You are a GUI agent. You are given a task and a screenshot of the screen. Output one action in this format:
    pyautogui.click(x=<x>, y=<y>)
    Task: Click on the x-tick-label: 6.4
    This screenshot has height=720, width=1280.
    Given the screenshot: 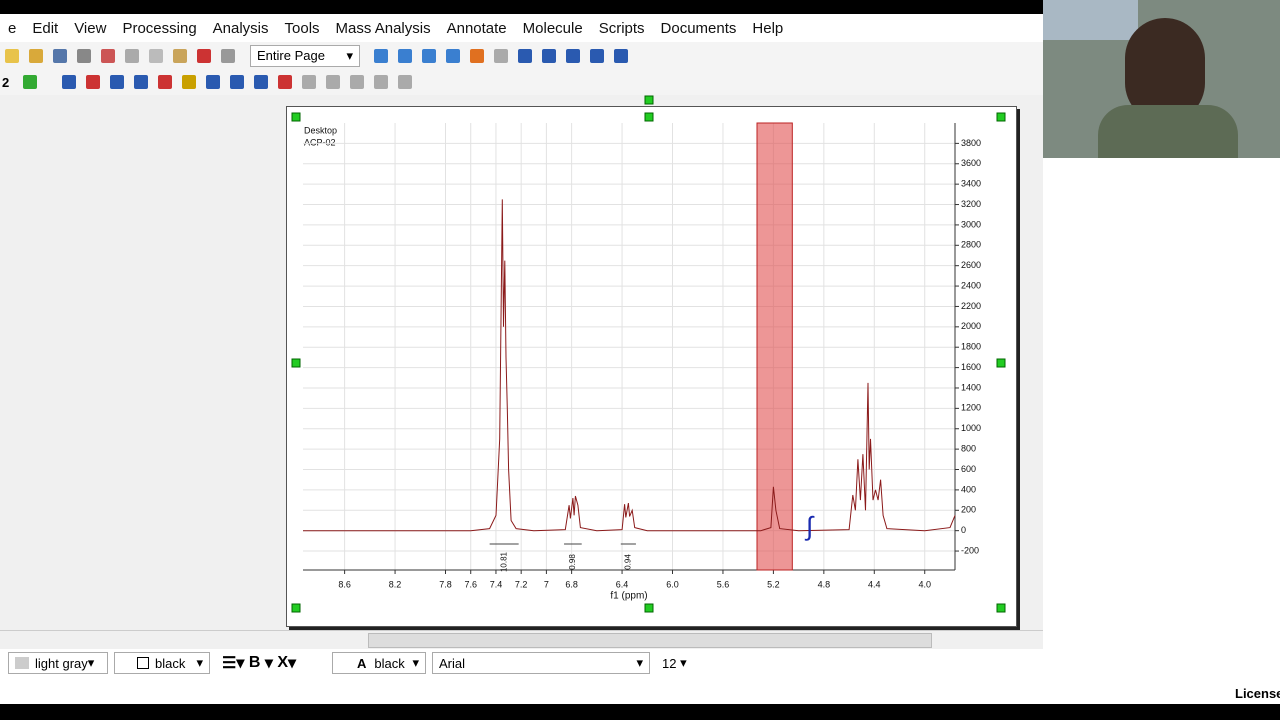 What is the action you would take?
    pyautogui.click(x=622, y=584)
    